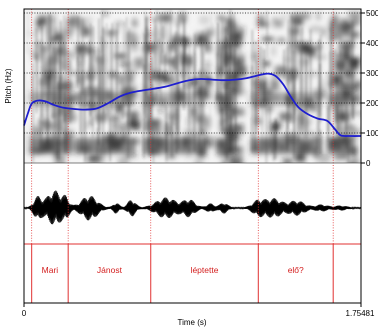 Image resolution: width=378 pixels, height=333 pixels. Describe the element at coordinates (110, 270) in the screenshot. I see `interval-label-2: Jánost` at that location.